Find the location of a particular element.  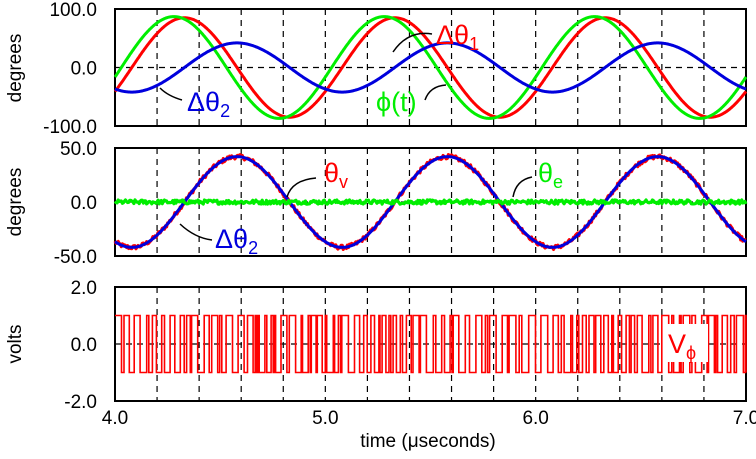

annotation-background is located at coordinates (686, 343).